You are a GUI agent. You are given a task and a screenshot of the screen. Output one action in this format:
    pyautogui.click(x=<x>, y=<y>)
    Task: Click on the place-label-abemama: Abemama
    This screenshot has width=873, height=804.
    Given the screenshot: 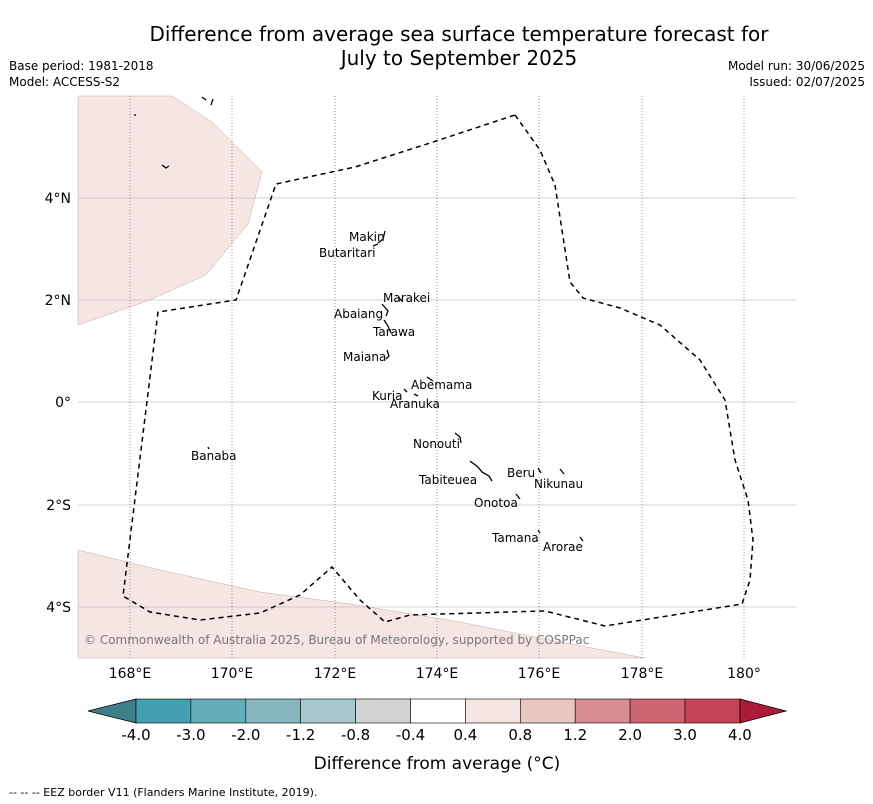 What is the action you would take?
    pyautogui.click(x=441, y=385)
    